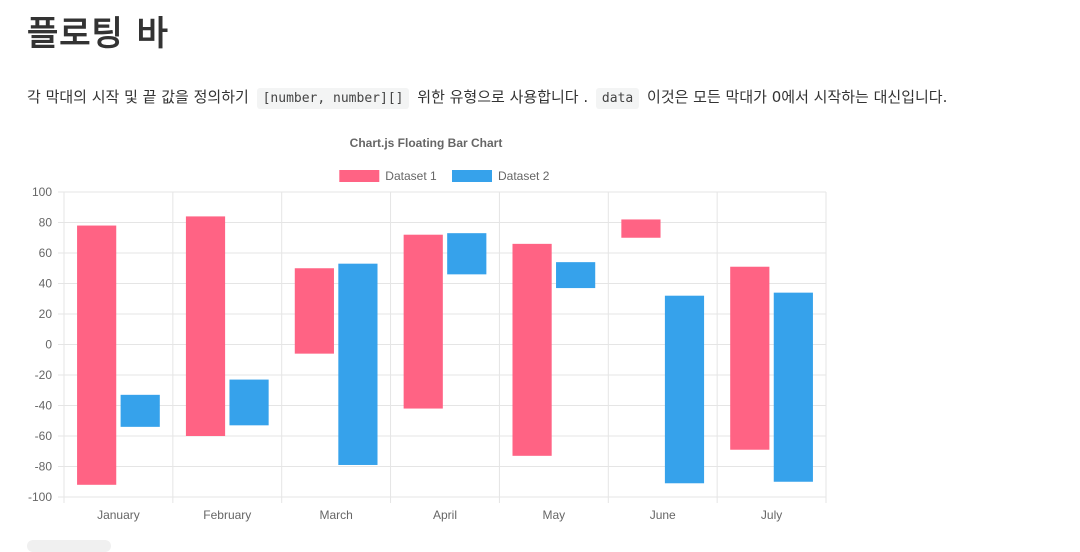  What do you see at coordinates (750, 358) in the screenshot?
I see `bar-dataset-1-july` at bounding box center [750, 358].